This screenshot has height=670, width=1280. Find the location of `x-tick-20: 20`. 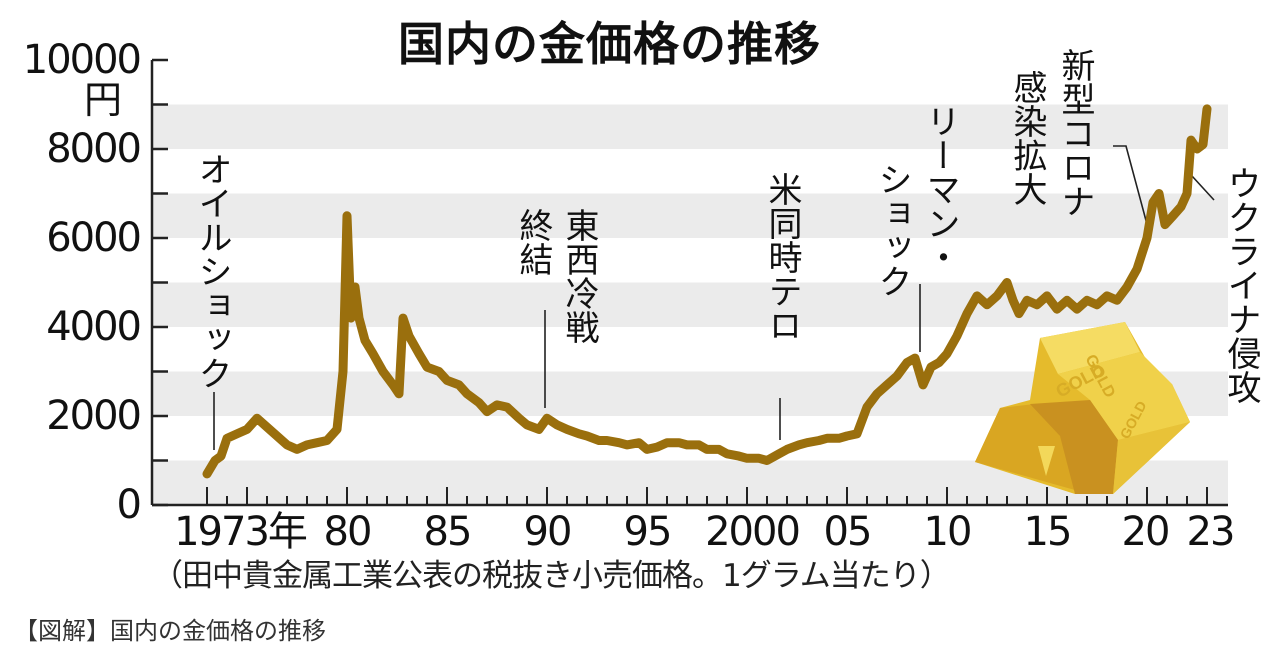

x-tick-20: 20 is located at coordinates (1146, 532).